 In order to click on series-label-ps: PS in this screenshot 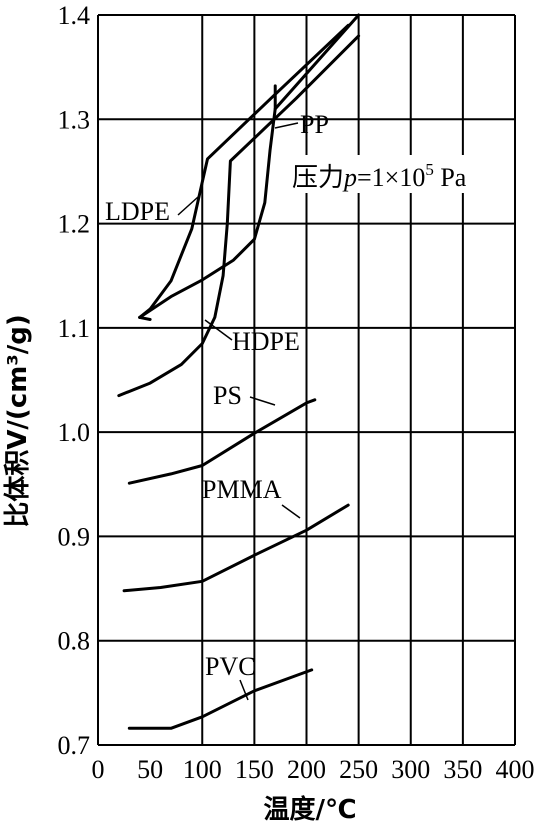, I will do `click(227, 395)`.